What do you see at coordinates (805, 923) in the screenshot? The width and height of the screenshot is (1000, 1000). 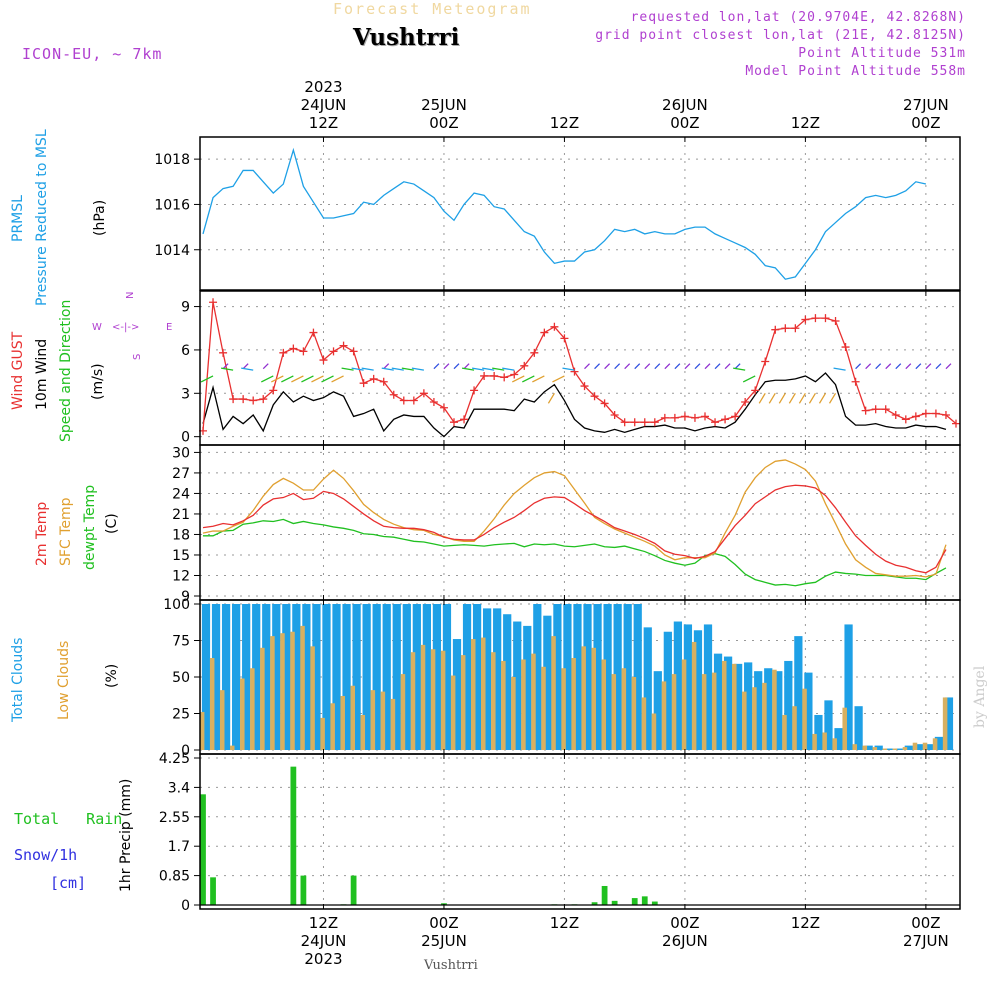 I see `bottom-time-label: 12Z` at bounding box center [805, 923].